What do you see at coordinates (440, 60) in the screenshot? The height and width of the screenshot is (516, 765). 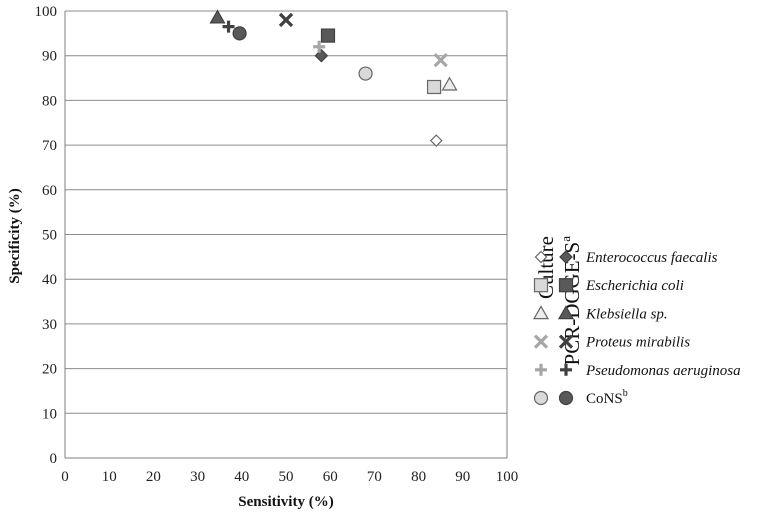 I see `point-proteus-mirabilis-culture` at bounding box center [440, 60].